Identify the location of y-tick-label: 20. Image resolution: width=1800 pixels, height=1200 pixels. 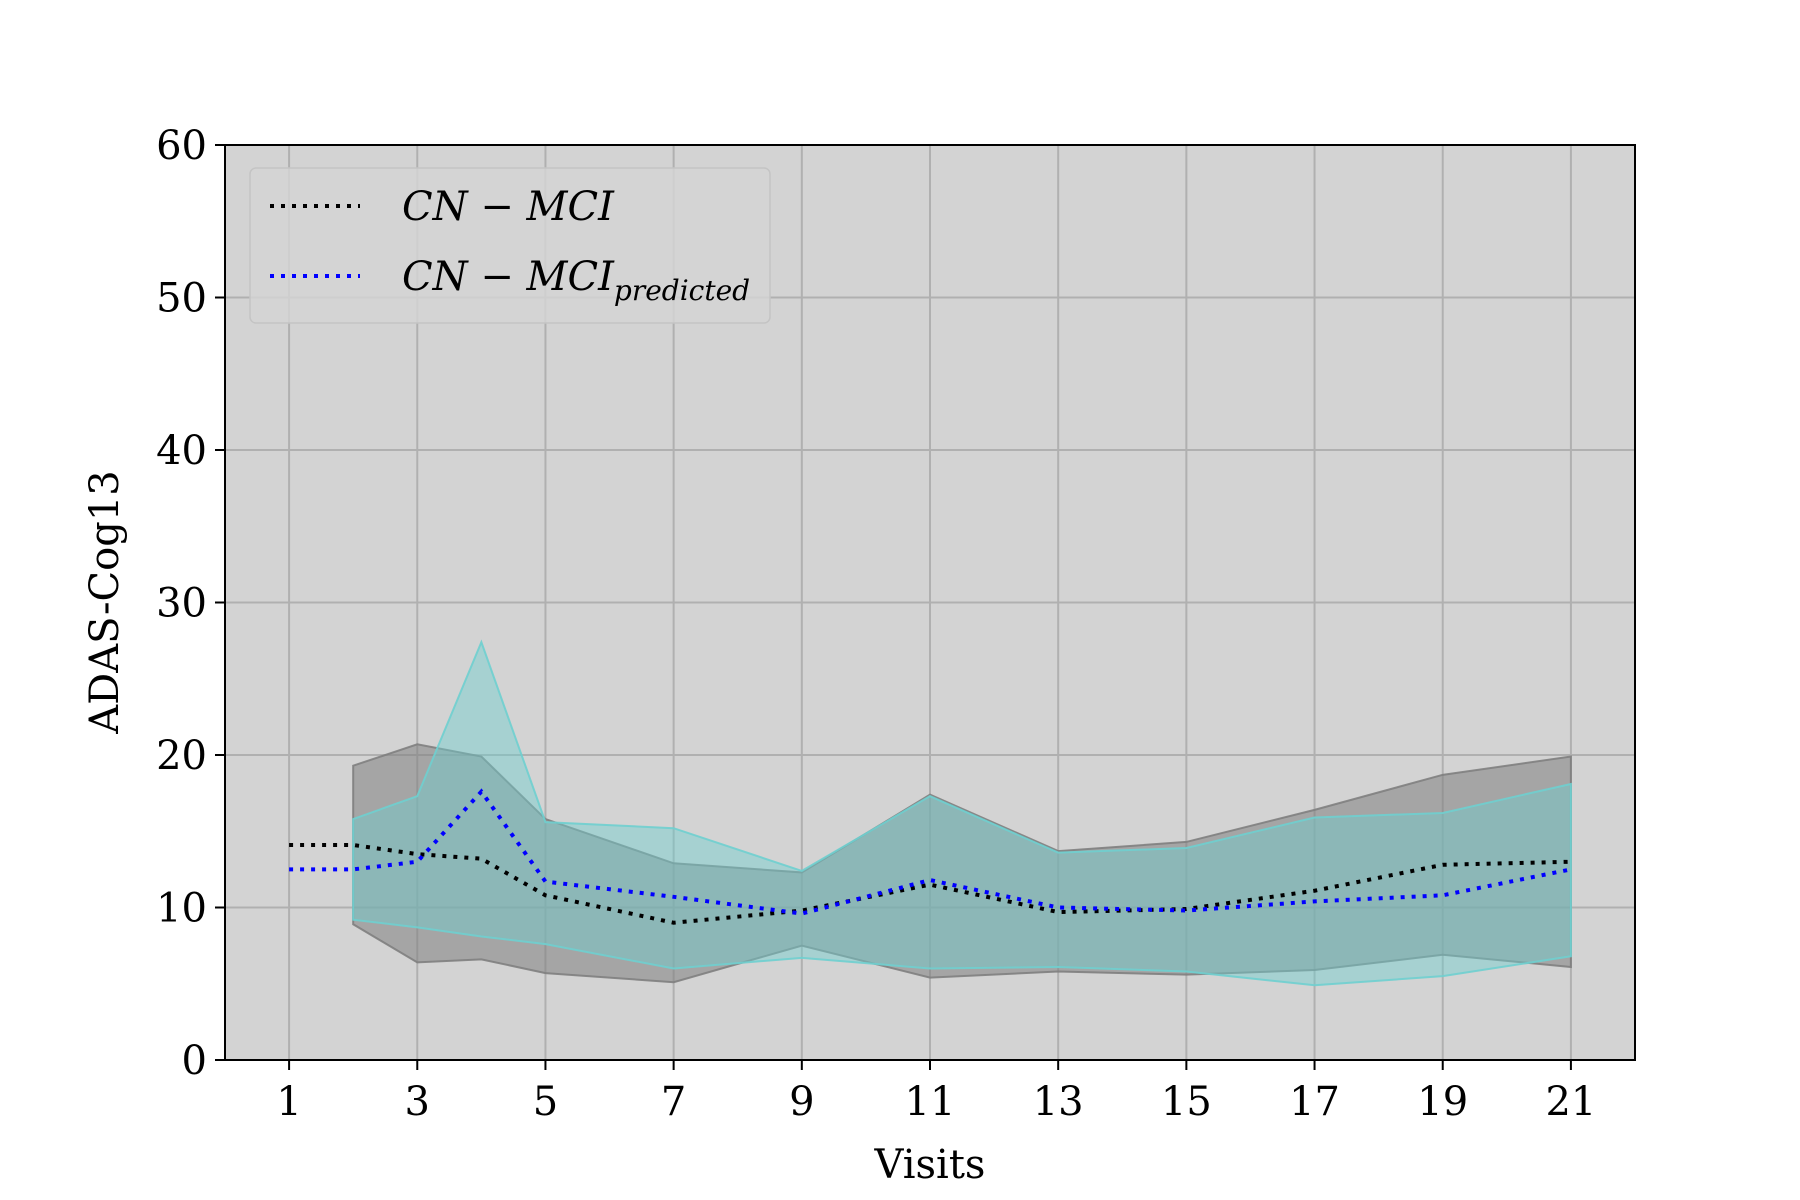
(181, 756).